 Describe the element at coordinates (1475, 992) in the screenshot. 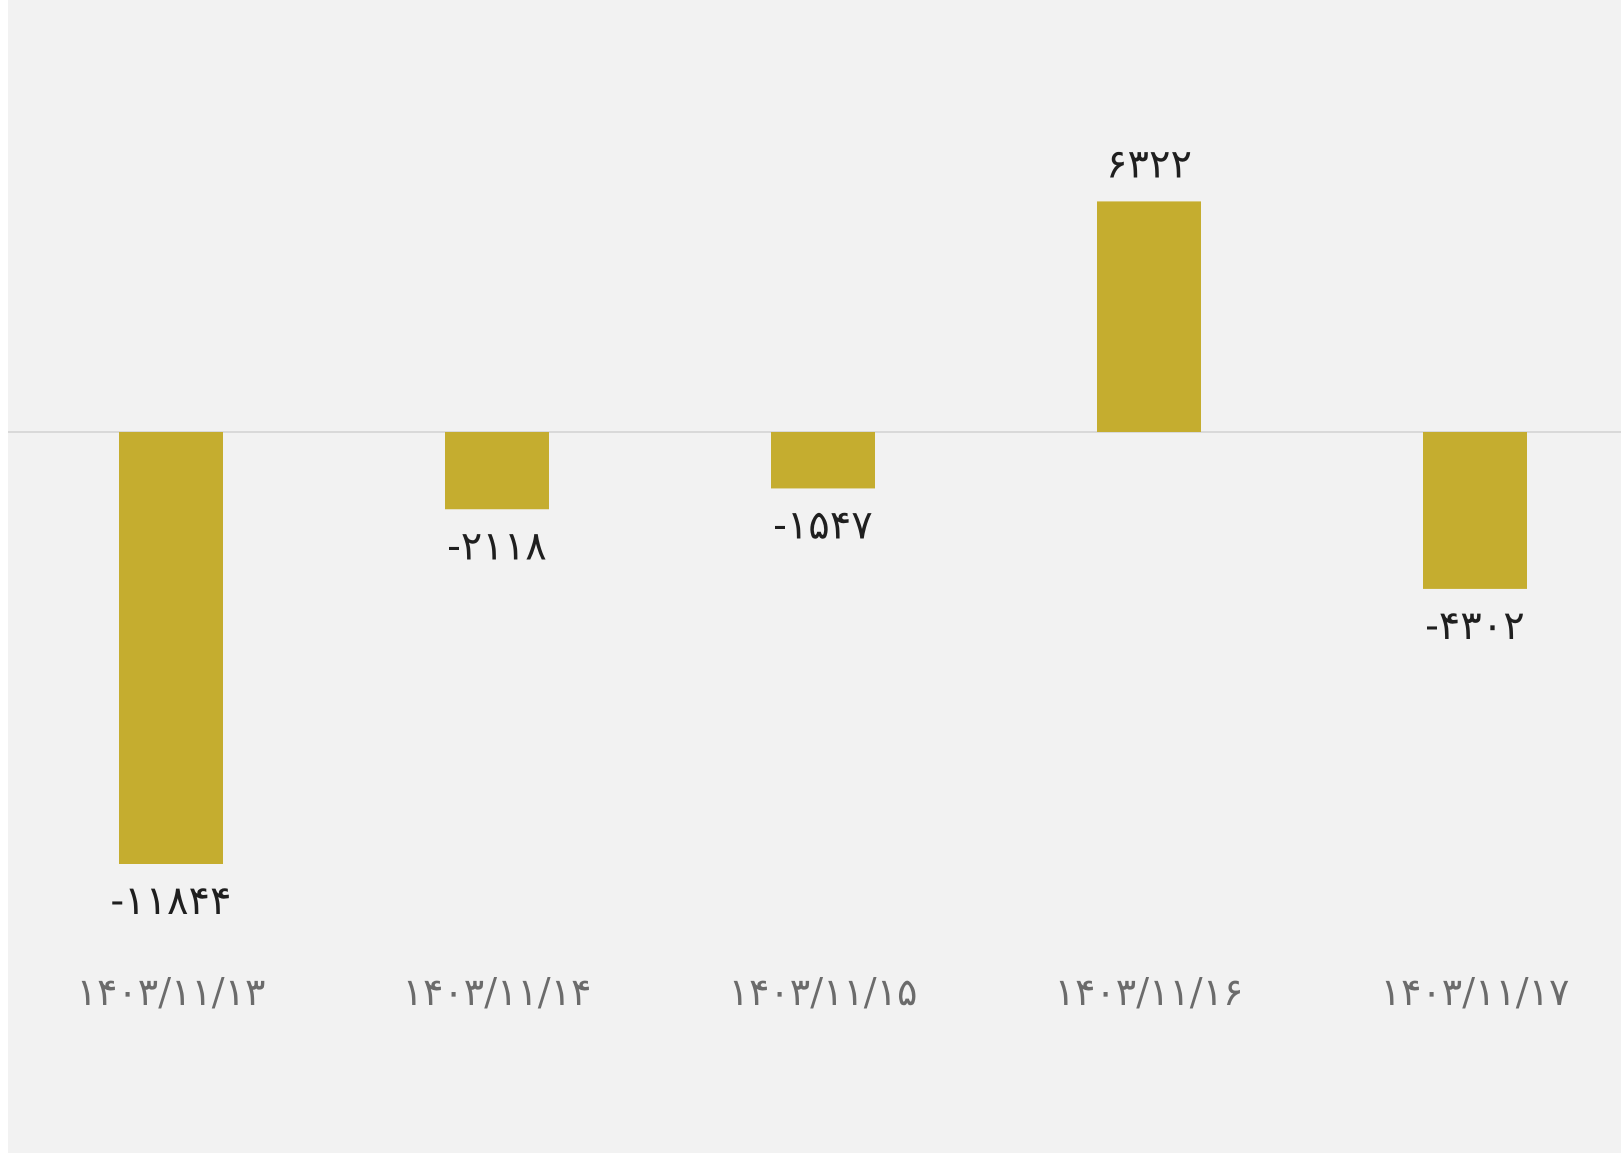

I see `x-tick-label-5: ۱۴۰۳/۱۱/۱۷` at that location.